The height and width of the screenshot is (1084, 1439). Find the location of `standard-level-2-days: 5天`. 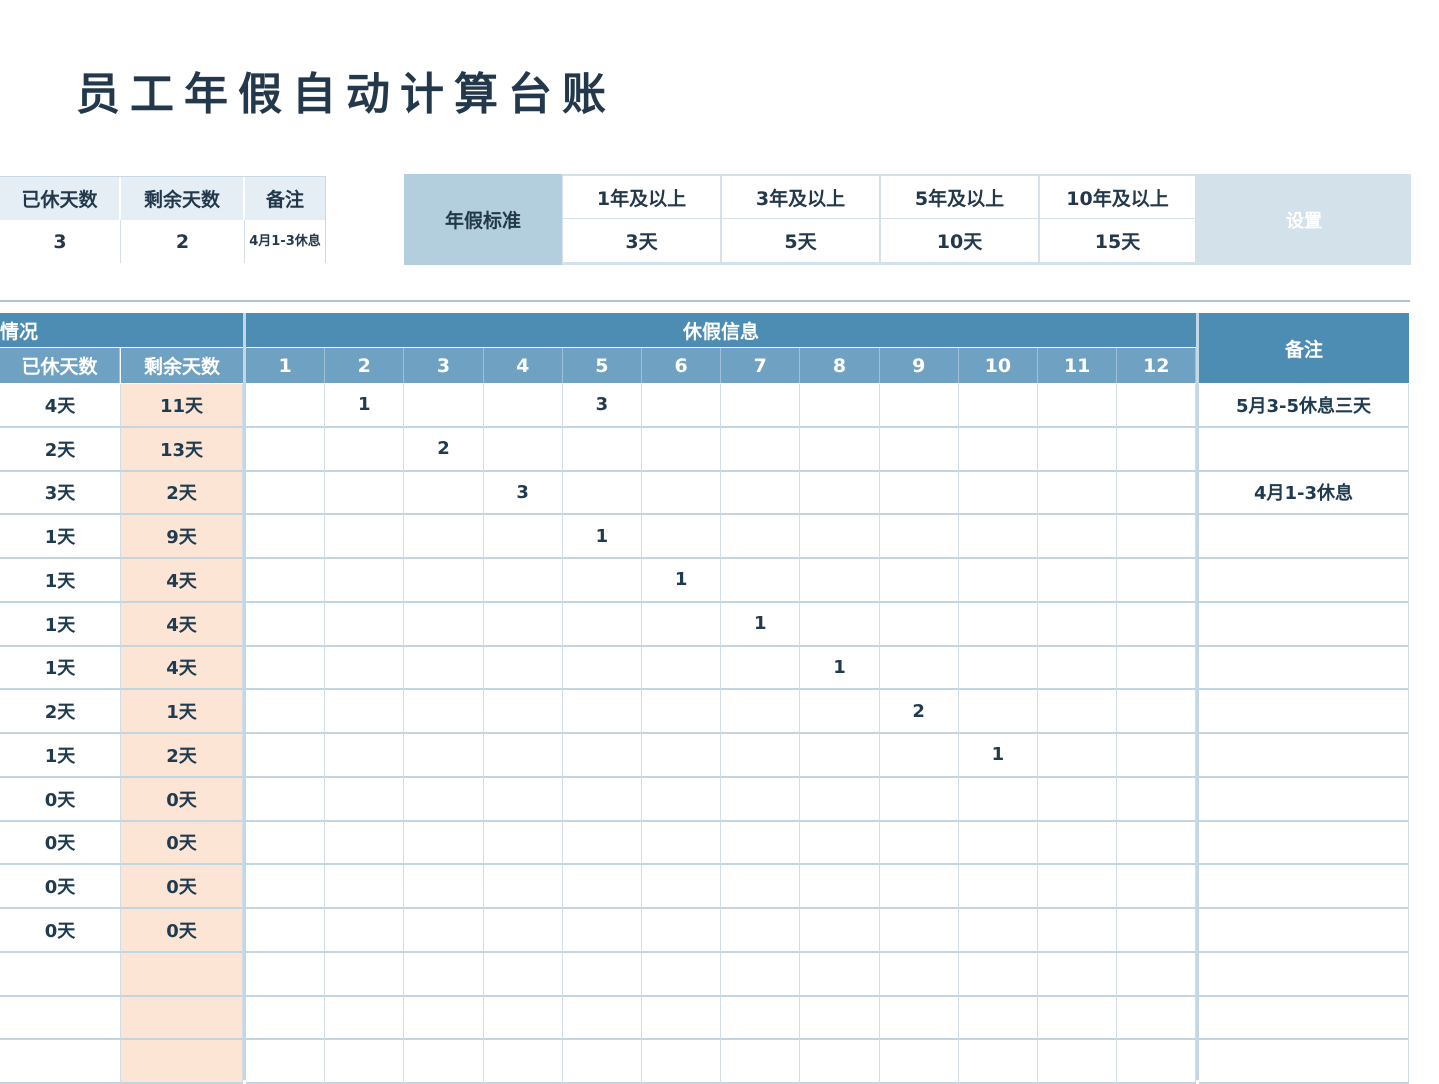

standard-level-2-days: 5天 is located at coordinates (801, 240).